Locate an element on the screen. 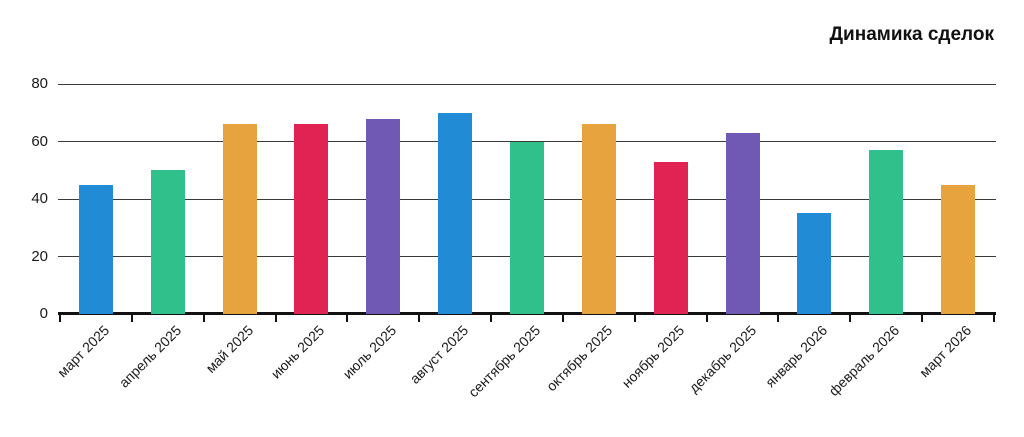  x-axis-label: сентябрь 2025 is located at coordinates (504, 361).